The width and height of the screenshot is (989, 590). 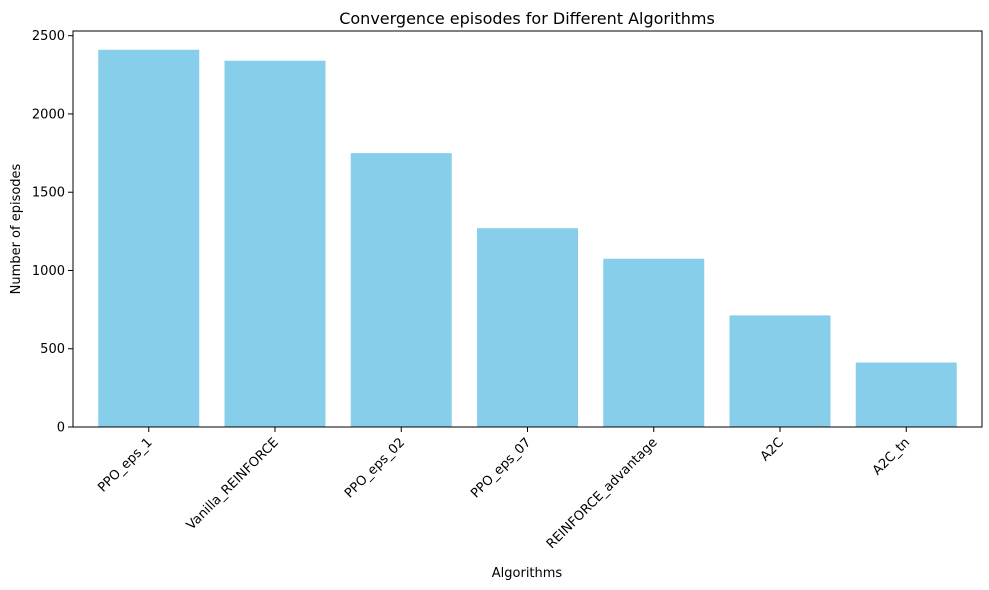 What do you see at coordinates (16, 228) in the screenshot?
I see `y-axis-label: Number of episodes` at bounding box center [16, 228].